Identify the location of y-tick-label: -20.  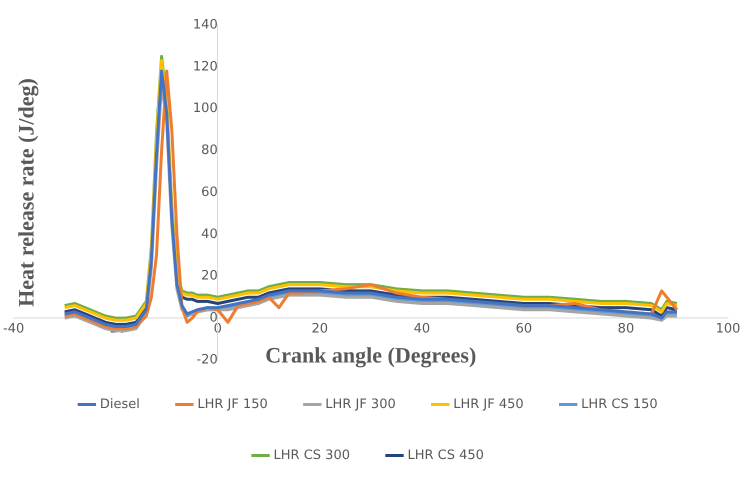
(207, 360).